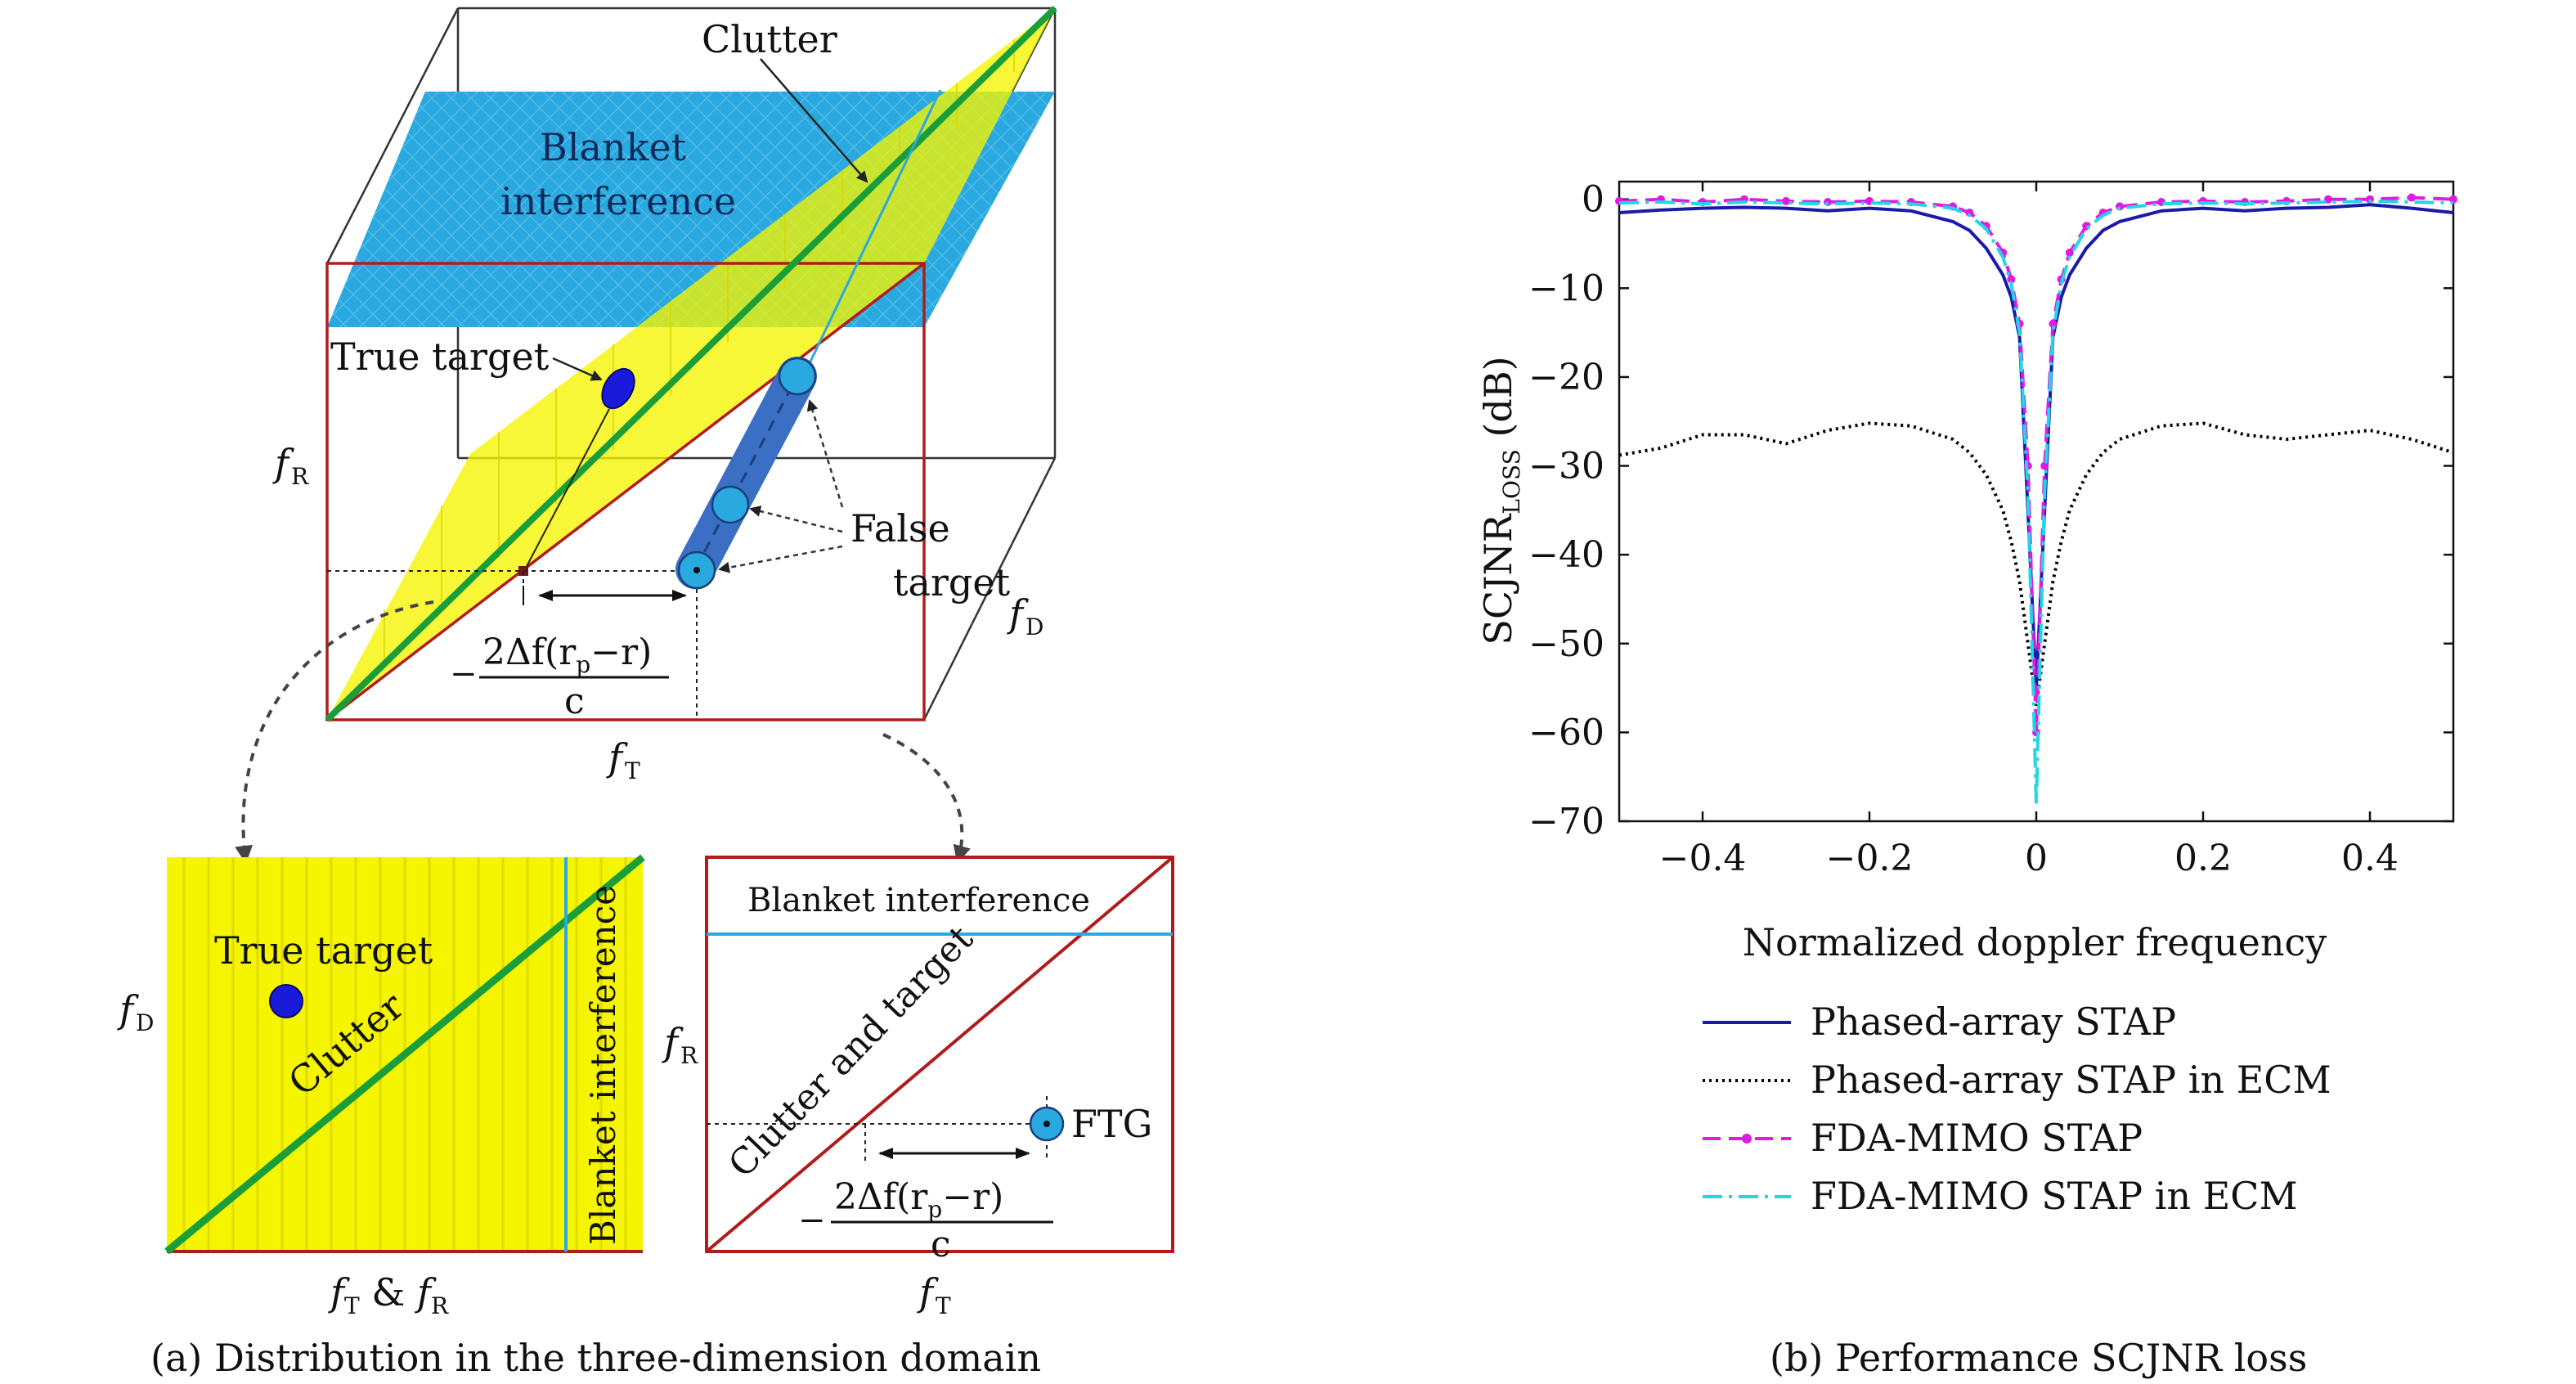 This screenshot has height=1384, width=2576. Describe the element at coordinates (323, 950) in the screenshot. I see `sub-left-true-target-label: True target` at that location.